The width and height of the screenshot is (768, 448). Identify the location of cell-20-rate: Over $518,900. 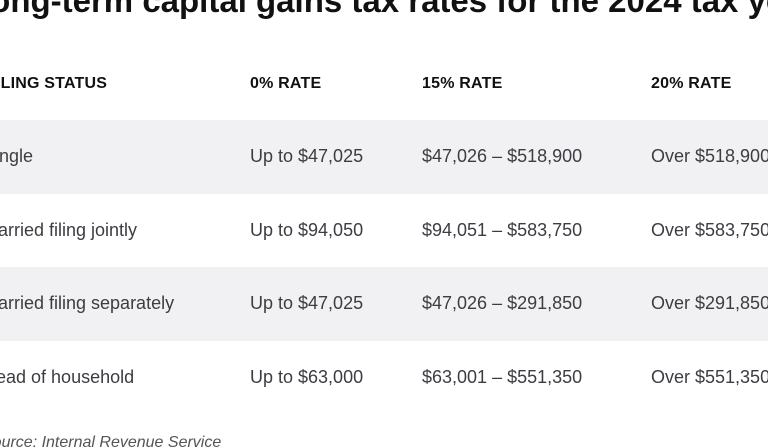
(709, 157).